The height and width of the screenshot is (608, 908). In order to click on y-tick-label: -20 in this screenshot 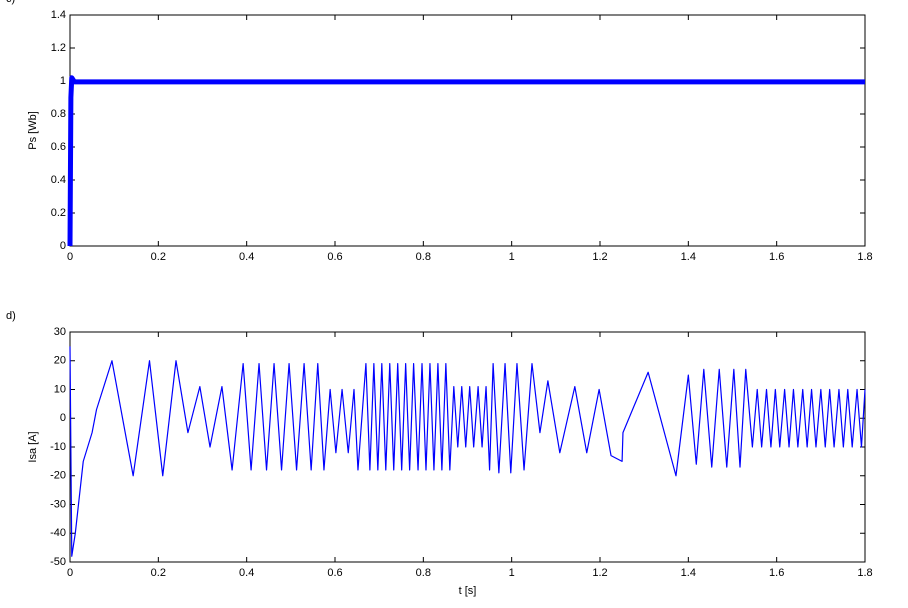, I will do `click(58, 476)`.